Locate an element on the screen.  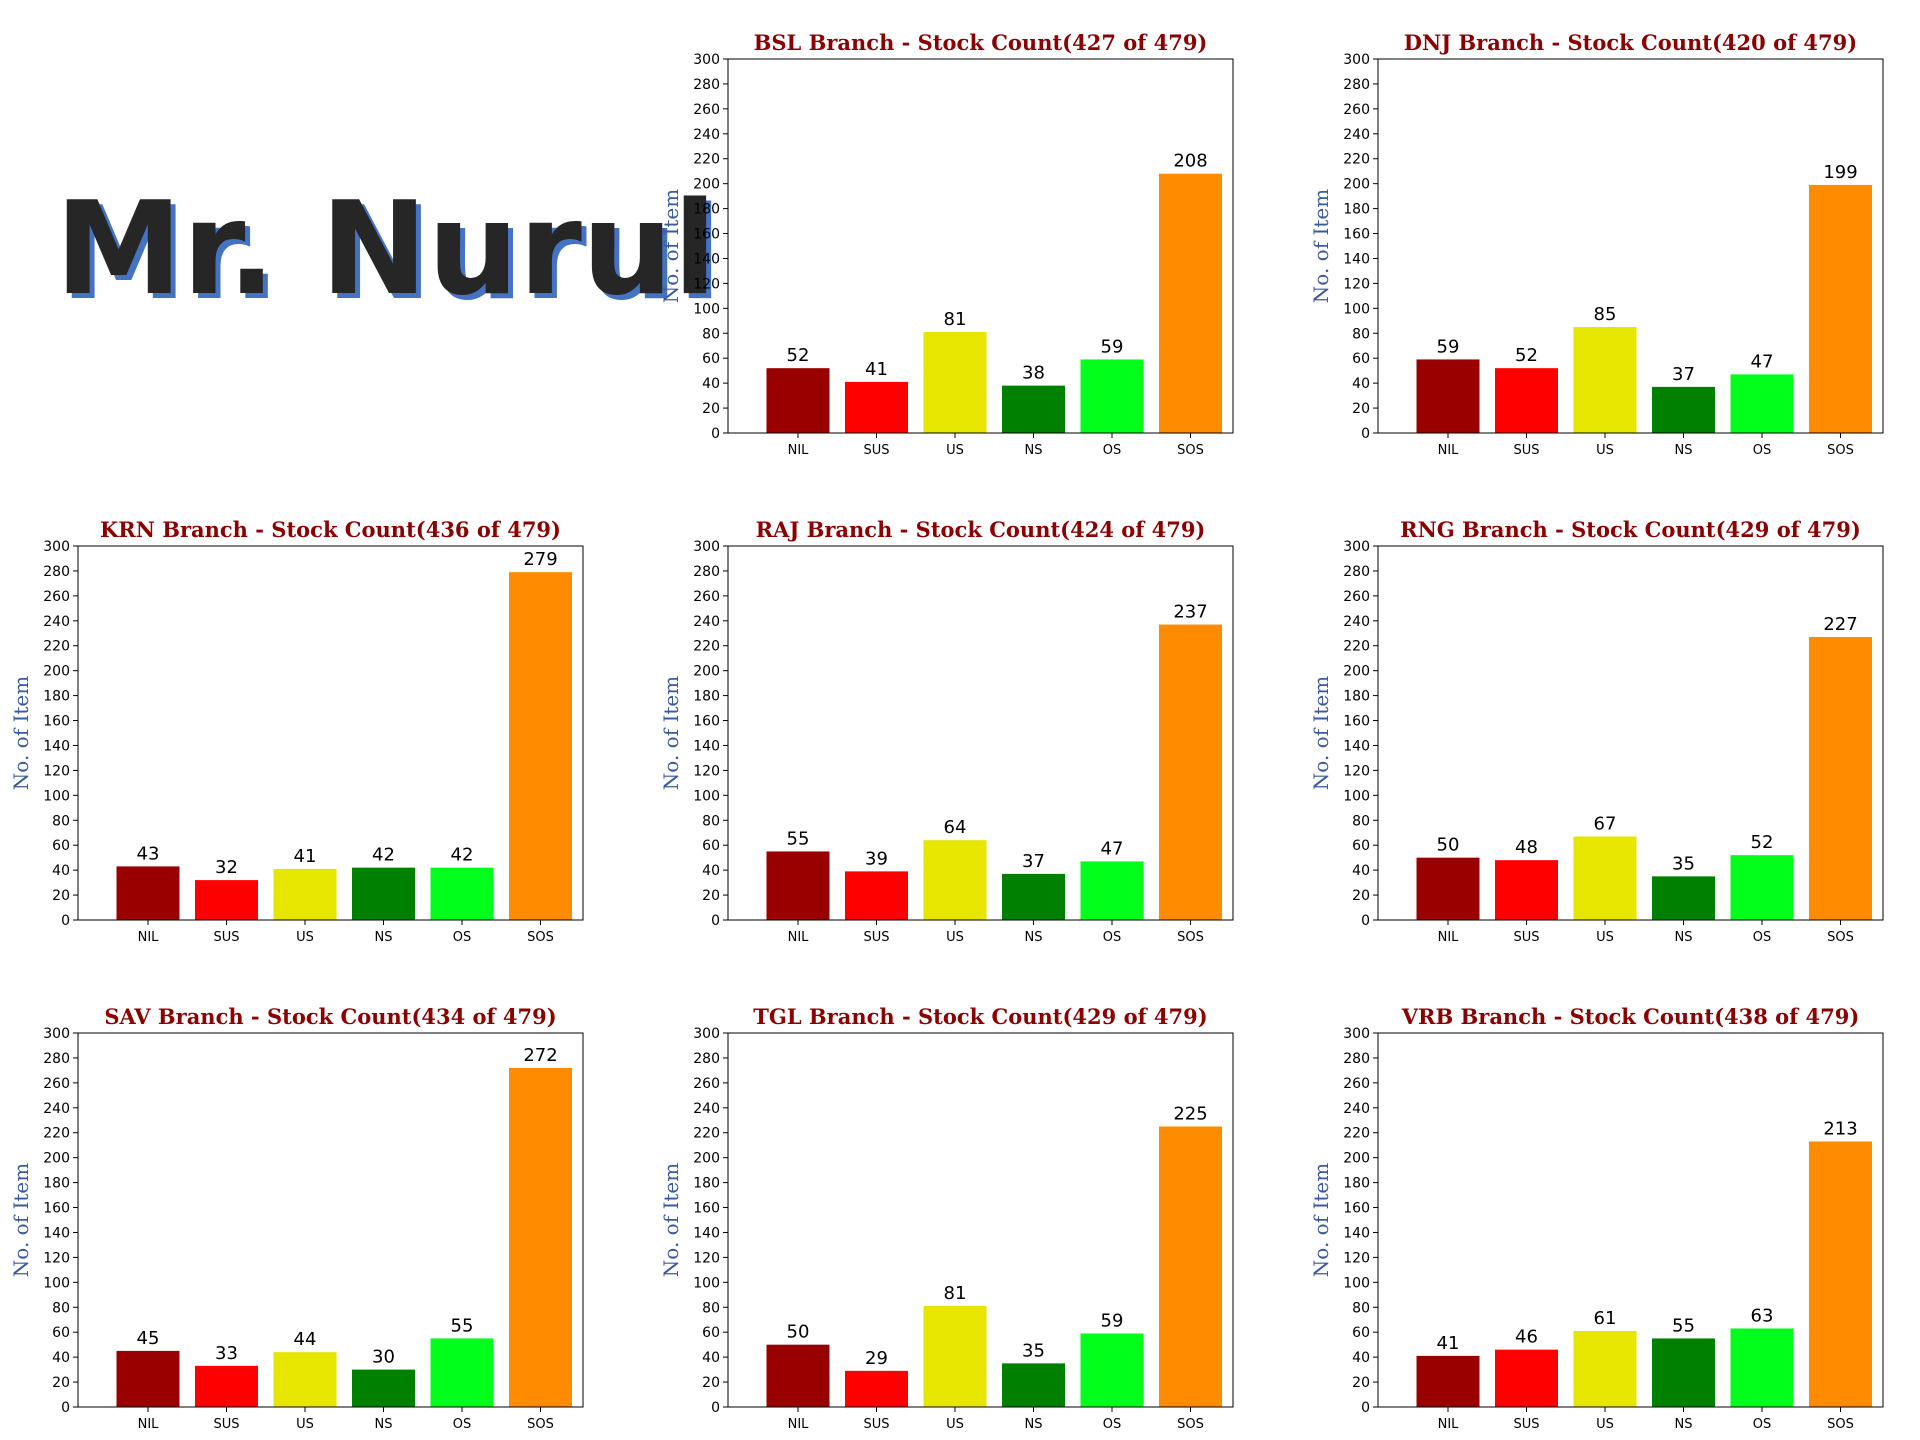
bar-value-label: 52 is located at coordinates (798, 355).